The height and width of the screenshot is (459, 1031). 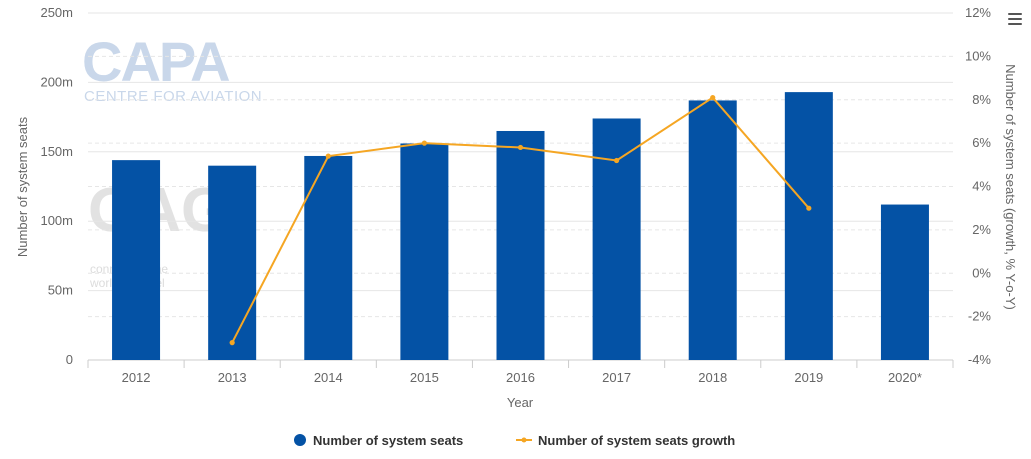 I want to click on right-axis-ticks: -4% -2% 0% 2% 4% 6% 8% 10% 12%, so click(x=978, y=186).